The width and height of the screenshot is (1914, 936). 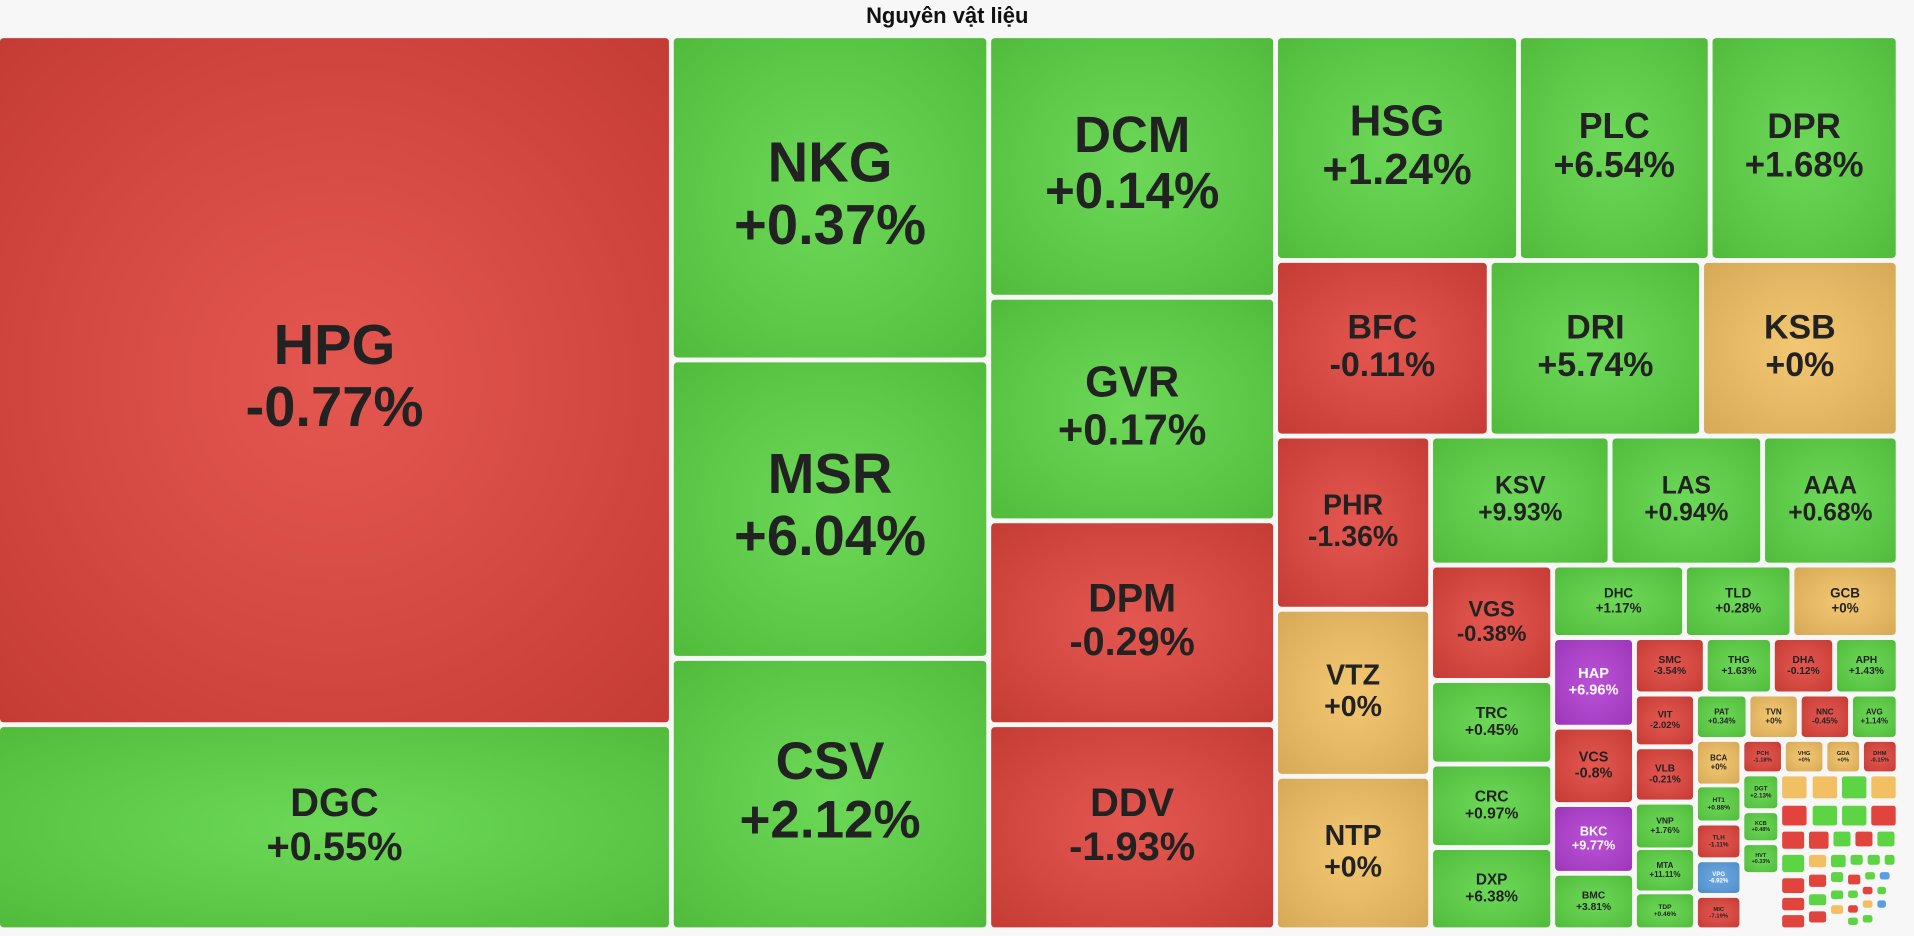 What do you see at coordinates (334, 827) in the screenshot?
I see `tile: DGC+0.55%` at bounding box center [334, 827].